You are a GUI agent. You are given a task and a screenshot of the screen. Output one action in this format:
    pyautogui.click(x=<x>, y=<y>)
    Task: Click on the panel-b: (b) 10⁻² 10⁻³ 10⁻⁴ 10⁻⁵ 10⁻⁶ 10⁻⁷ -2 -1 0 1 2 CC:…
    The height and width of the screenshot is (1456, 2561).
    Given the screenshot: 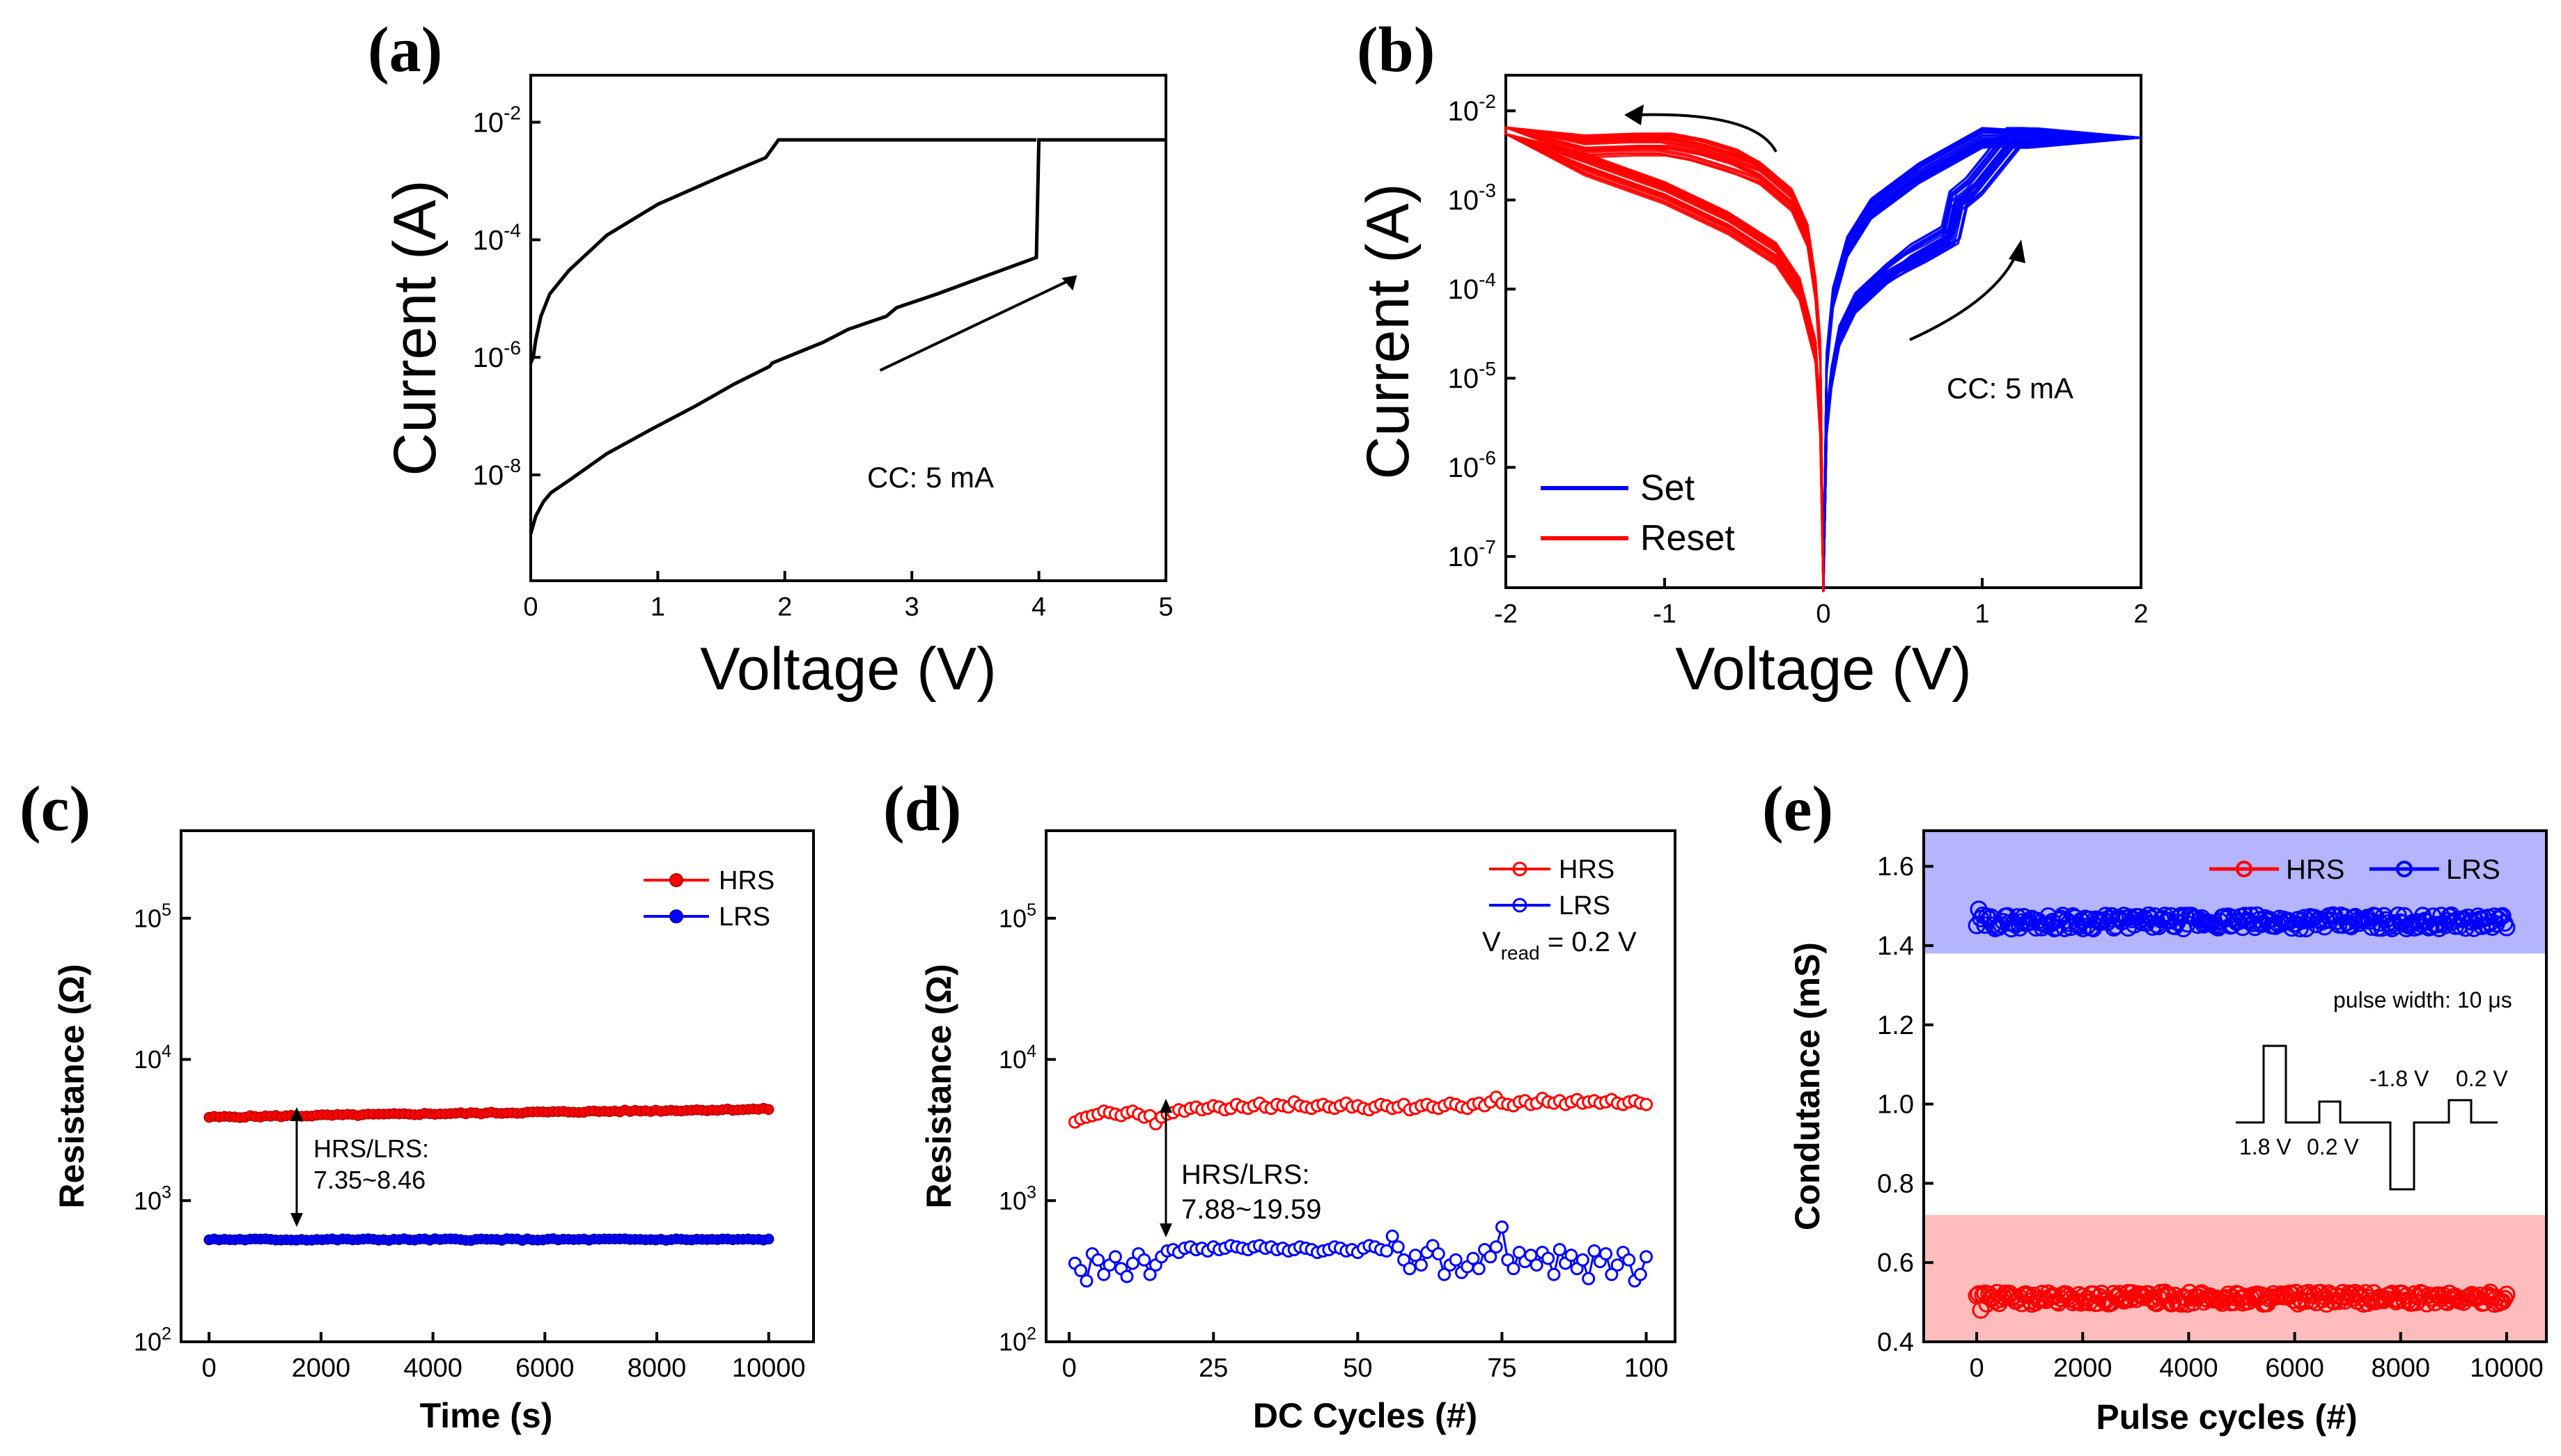 What is the action you would take?
    pyautogui.click(x=1752, y=358)
    